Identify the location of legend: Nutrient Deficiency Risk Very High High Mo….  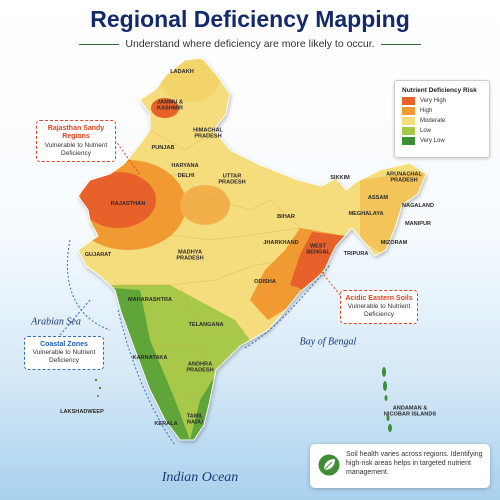
(442, 119).